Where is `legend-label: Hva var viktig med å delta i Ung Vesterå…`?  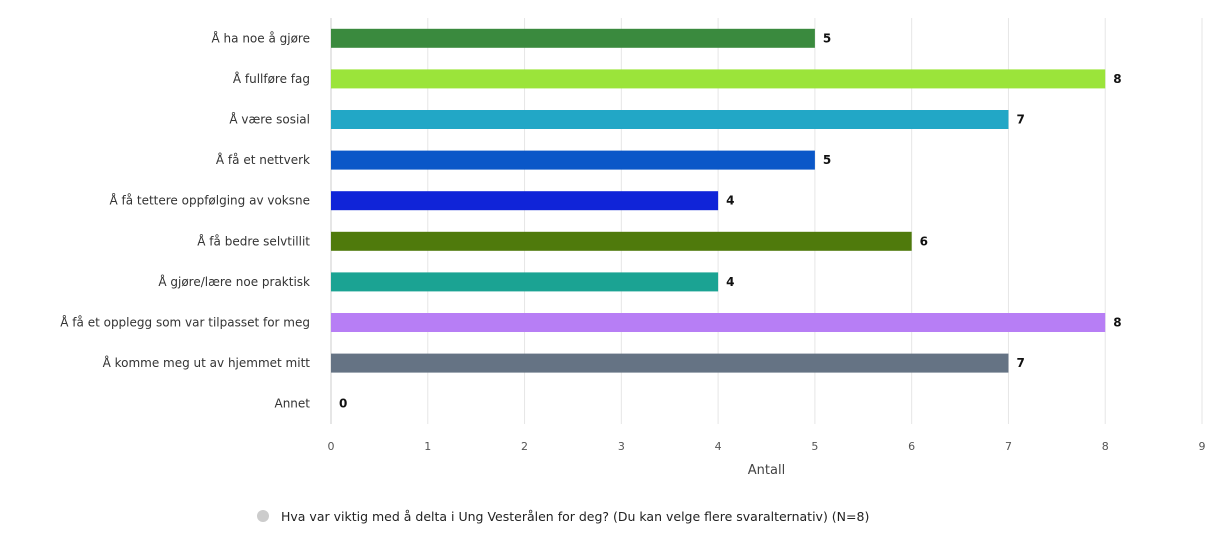
legend-label: Hva var viktig med å delta i Ung Vesterå… is located at coordinates (575, 516).